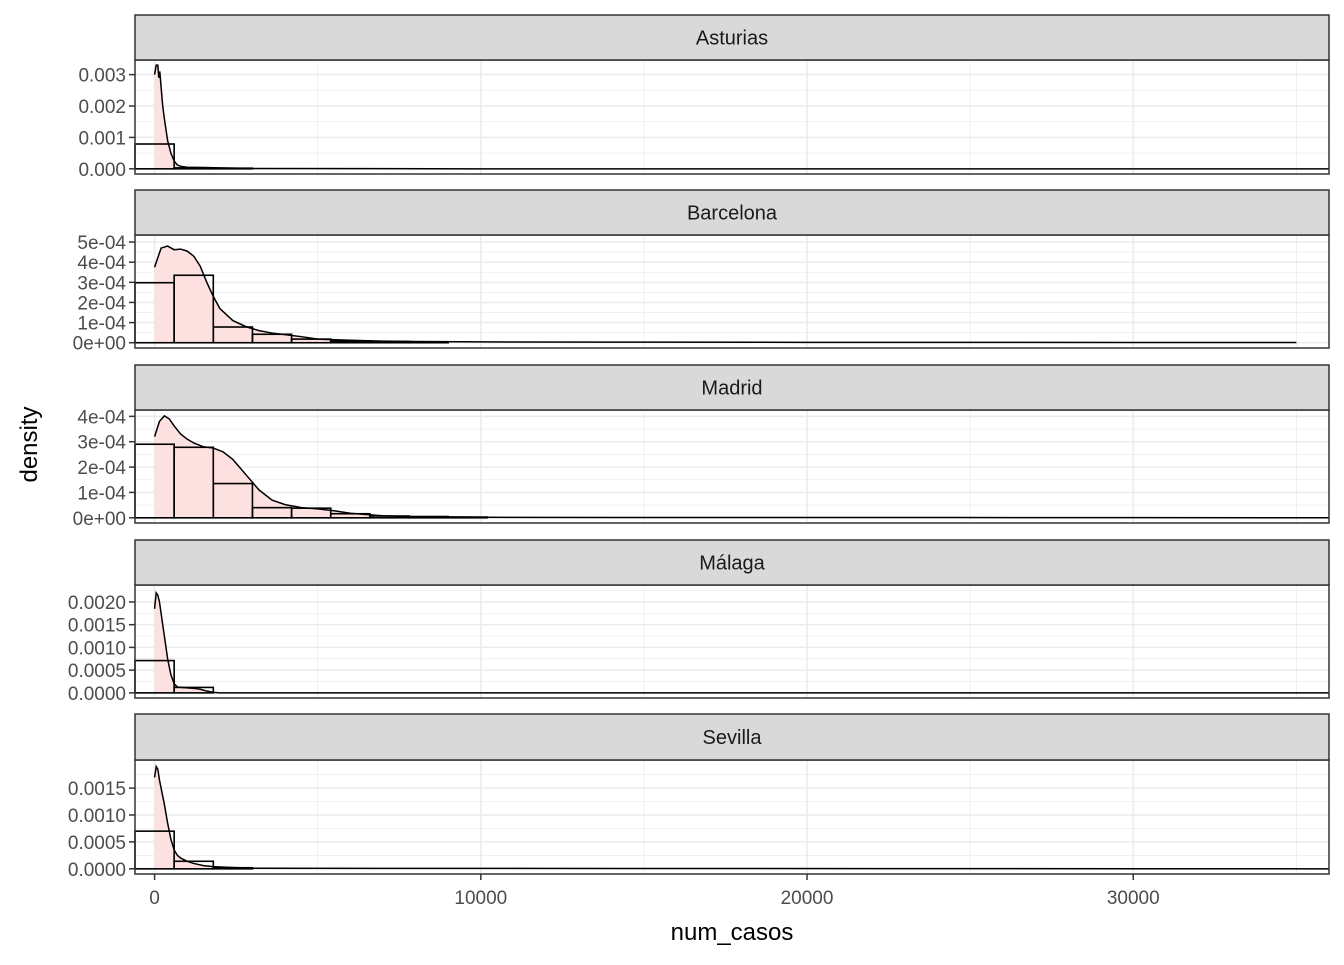  Describe the element at coordinates (97, 603) in the screenshot. I see `y-tick-label: 0.0020` at that location.